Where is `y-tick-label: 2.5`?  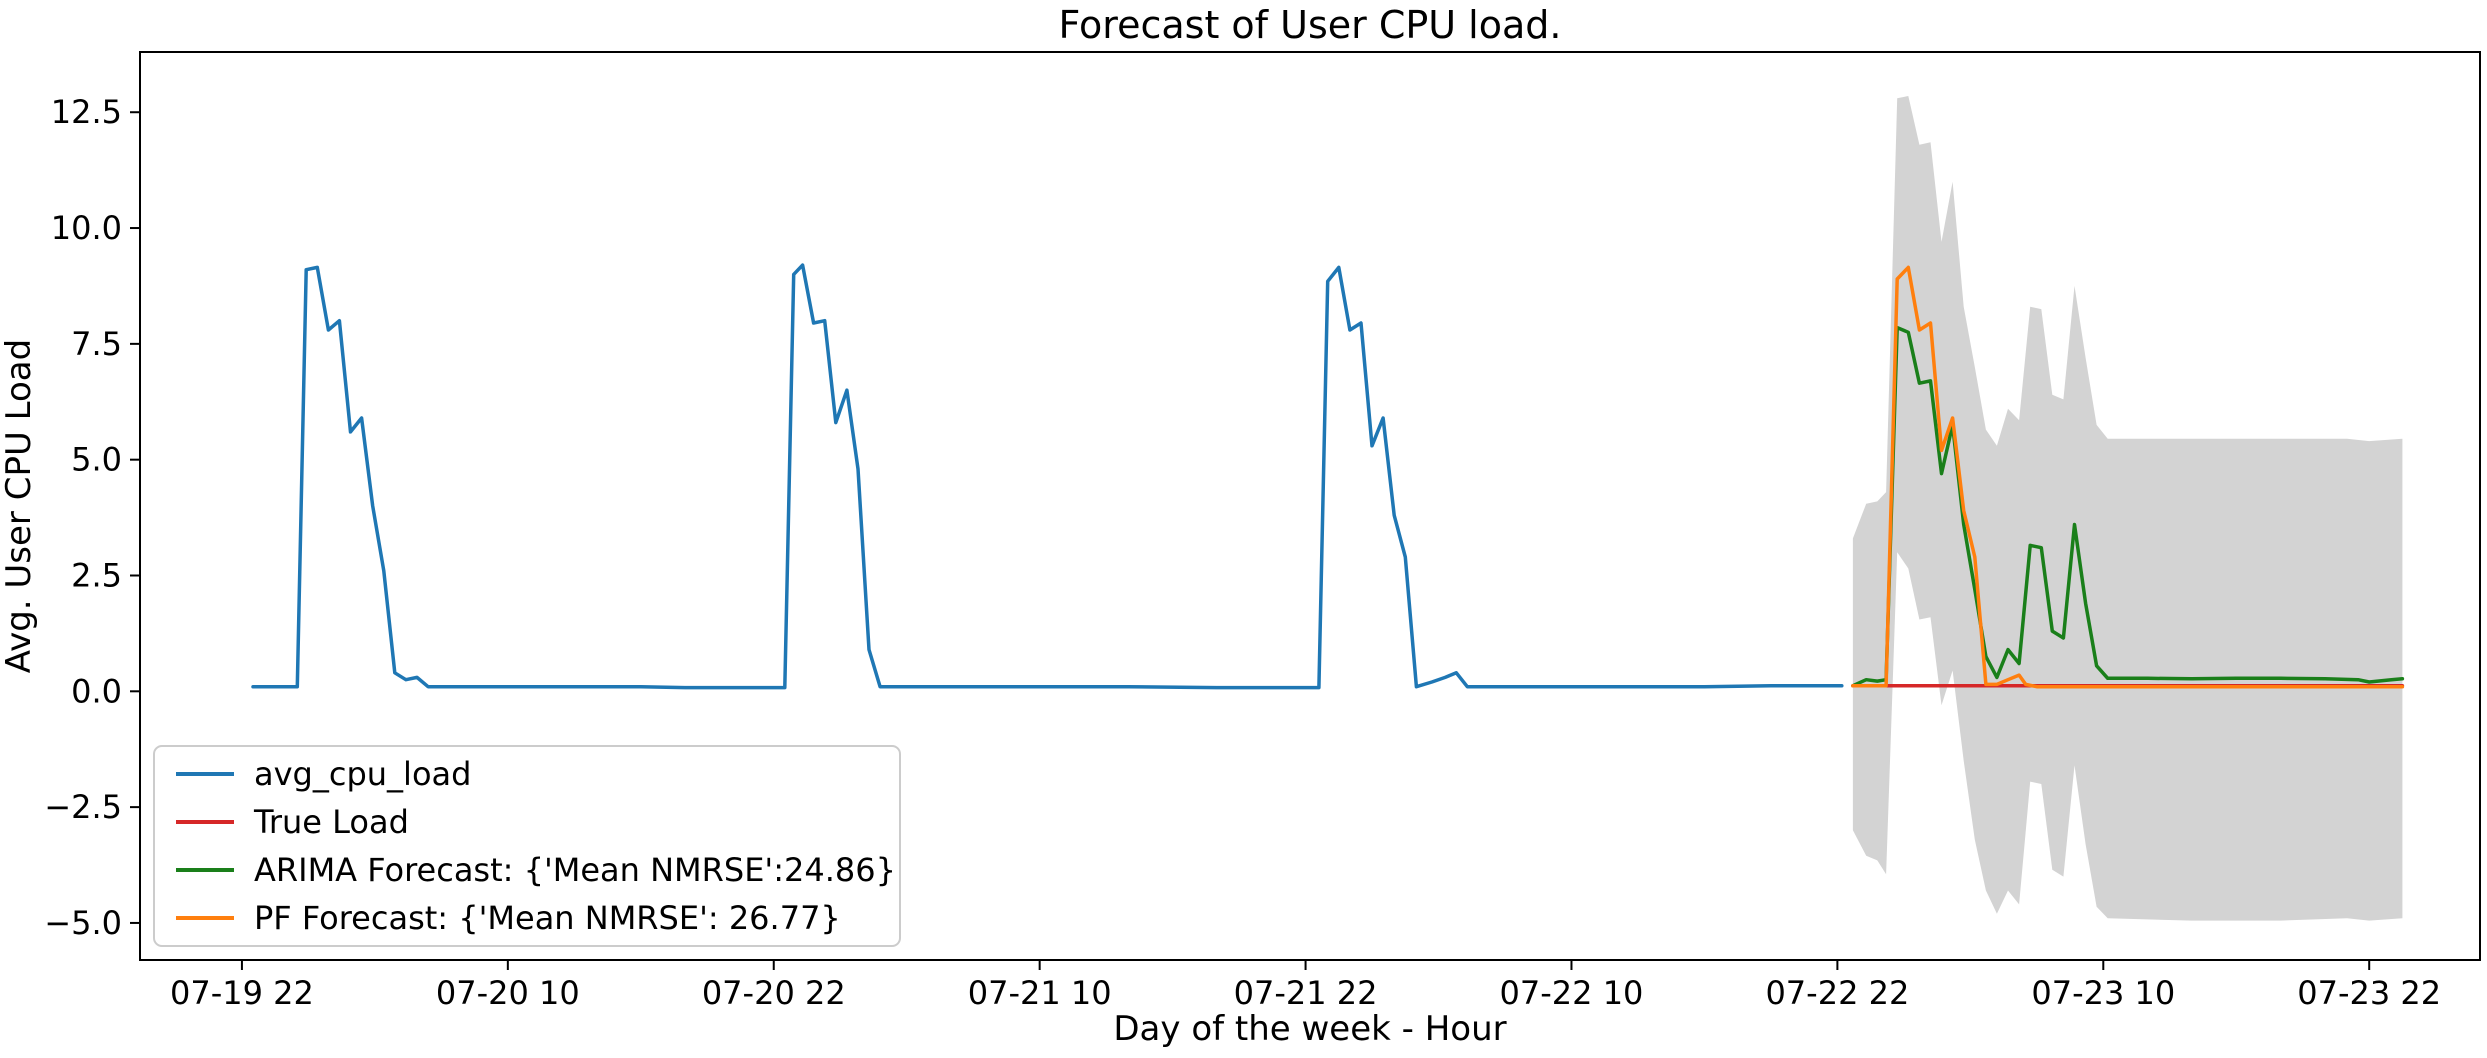 y-tick-label: 2.5 is located at coordinates (96, 575).